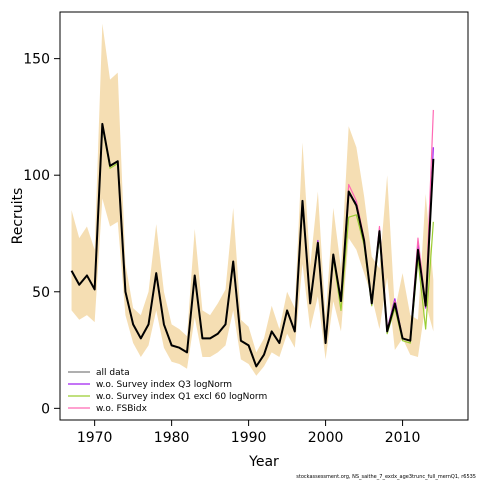 This screenshot has width=480, height=480. What do you see at coordinates (95, 438) in the screenshot?
I see `x-tick-label: 1970` at bounding box center [95, 438].